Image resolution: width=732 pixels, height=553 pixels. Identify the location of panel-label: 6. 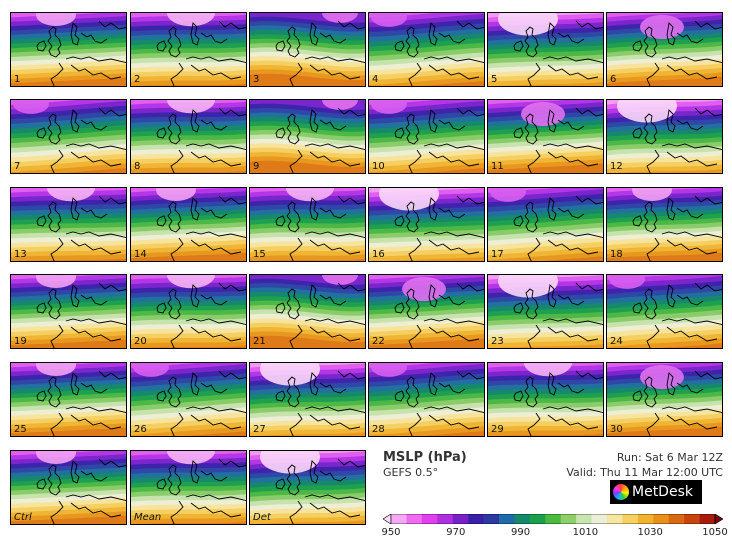
(613, 79).